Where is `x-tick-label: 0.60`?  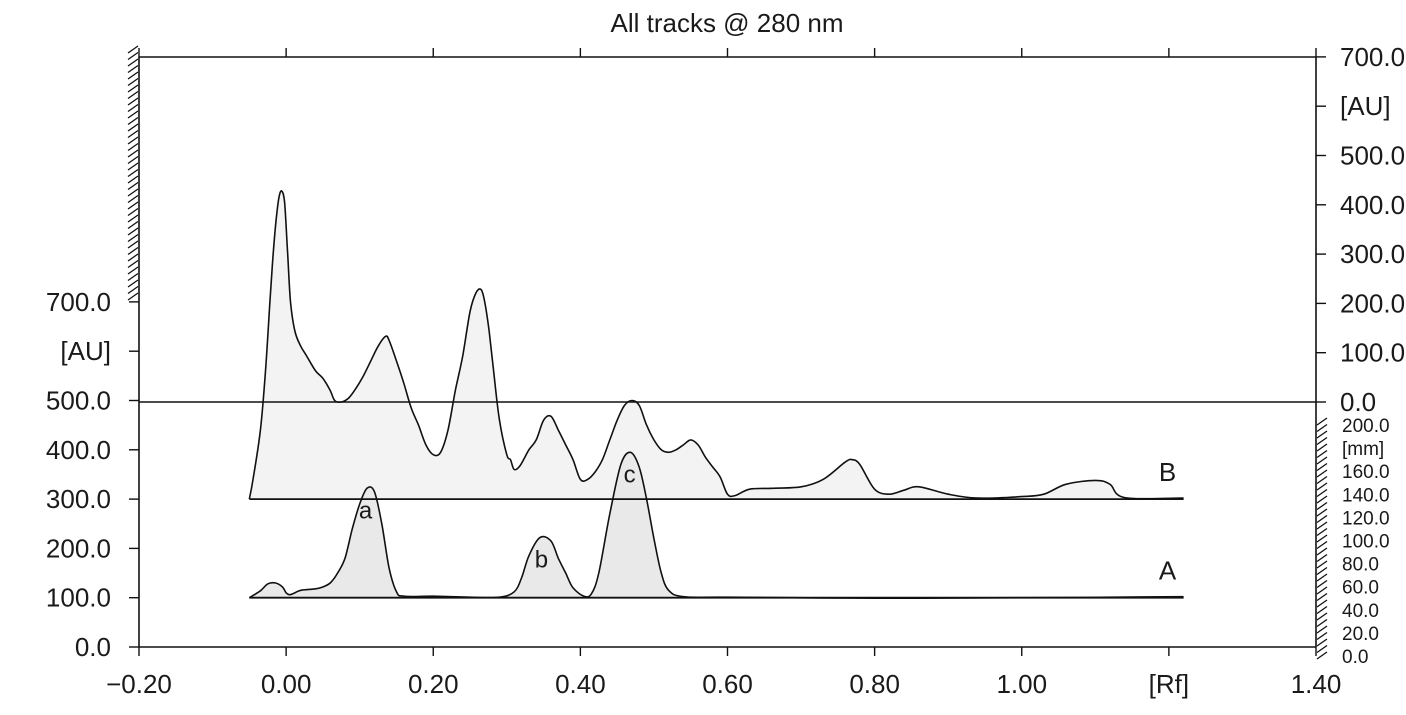
x-tick-label: 0.60 is located at coordinates (727, 684).